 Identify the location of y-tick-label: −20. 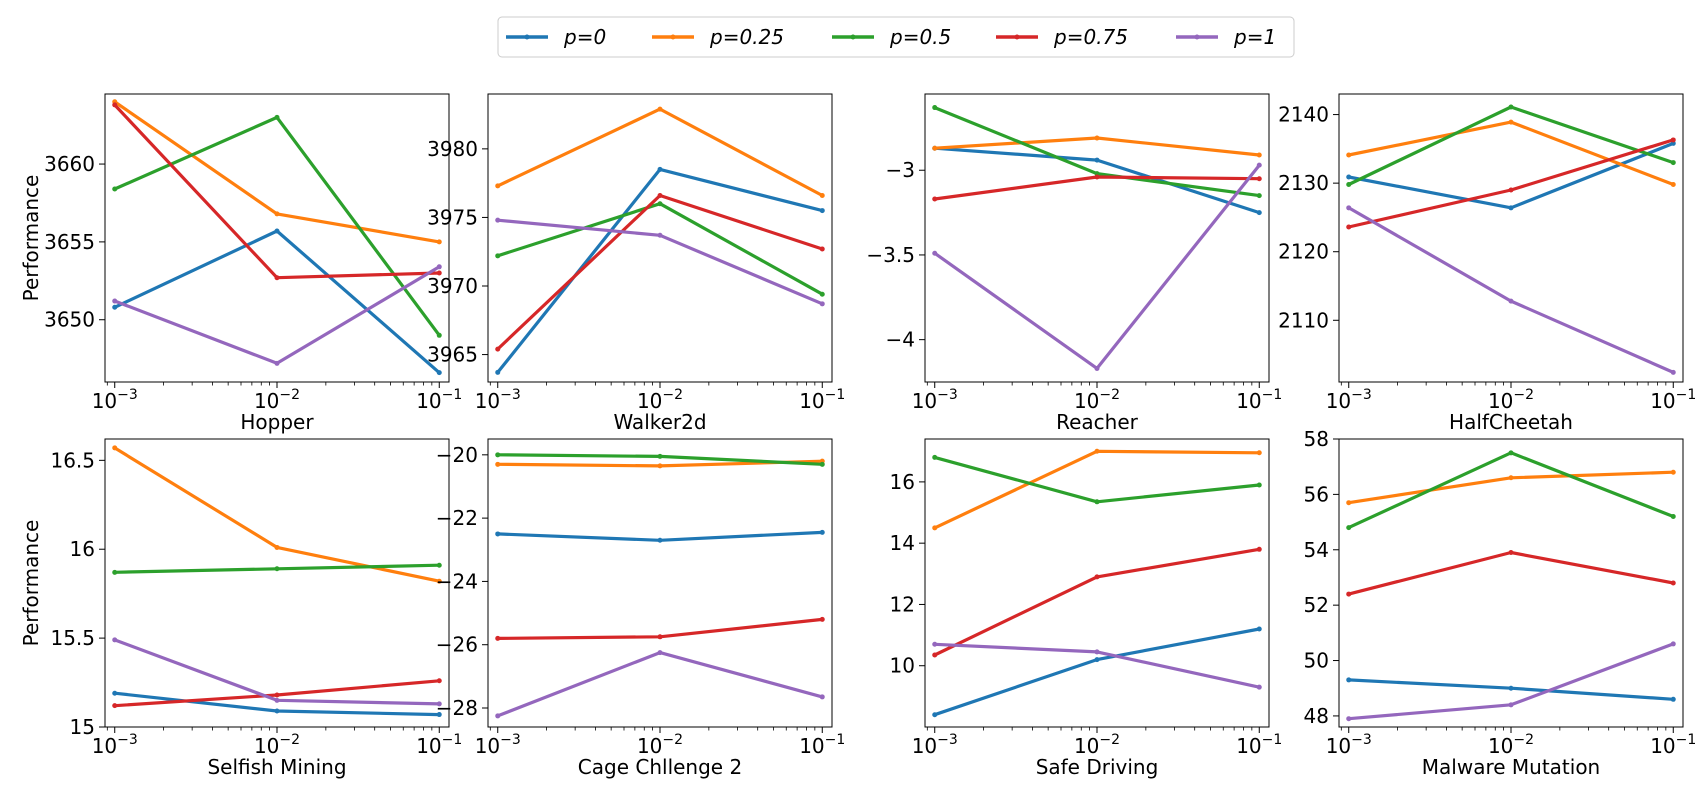
(457, 455).